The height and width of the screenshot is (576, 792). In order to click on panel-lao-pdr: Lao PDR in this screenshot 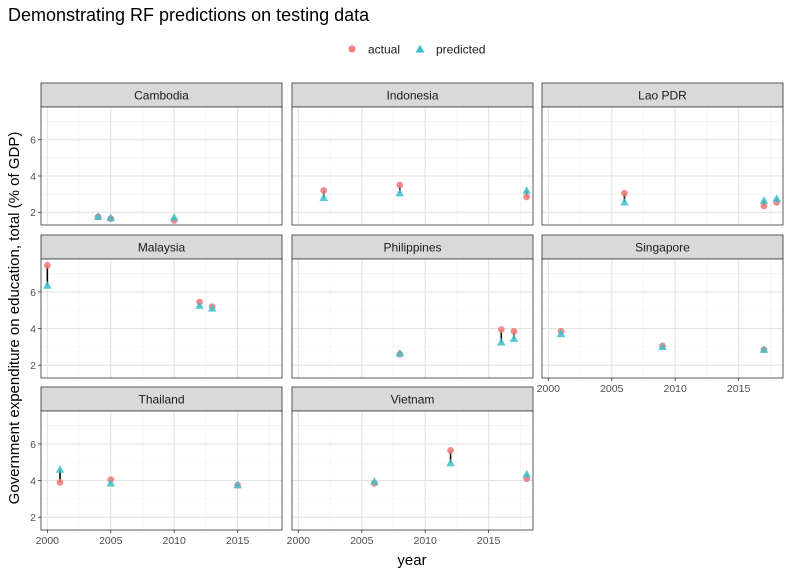, I will do `click(662, 154)`.